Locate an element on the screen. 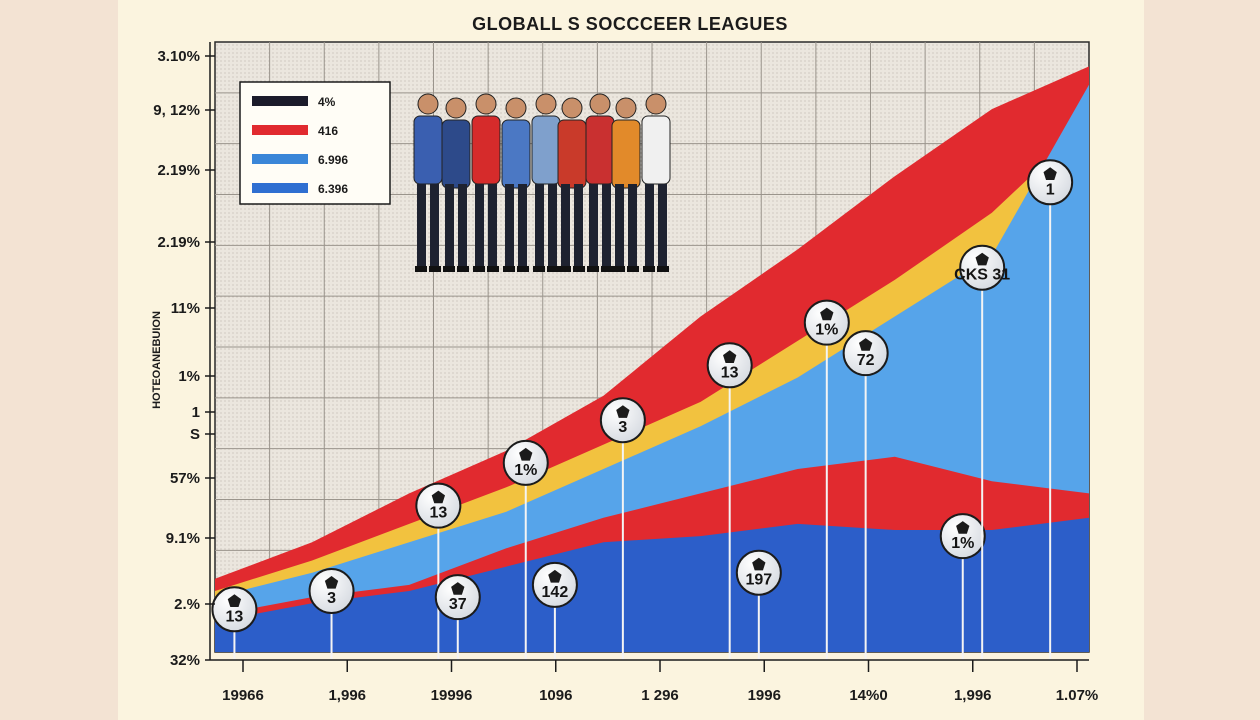 This screenshot has height=720, width=1260. y-tick-label: 1% is located at coordinates (189, 376).